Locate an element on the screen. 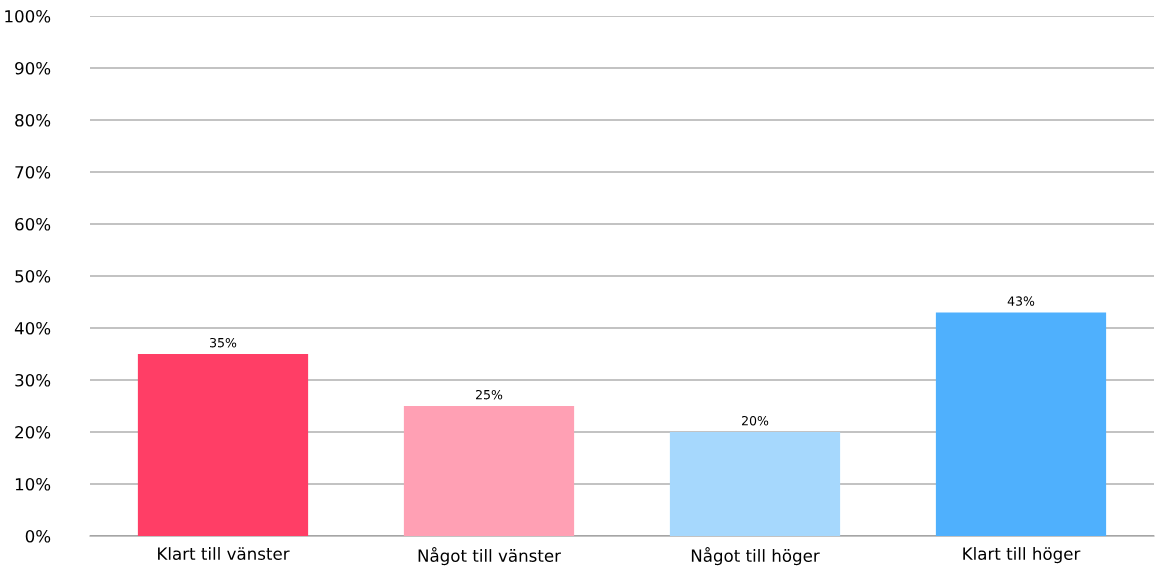 The image size is (1156, 569). y-tick-label: 90% is located at coordinates (33, 68).